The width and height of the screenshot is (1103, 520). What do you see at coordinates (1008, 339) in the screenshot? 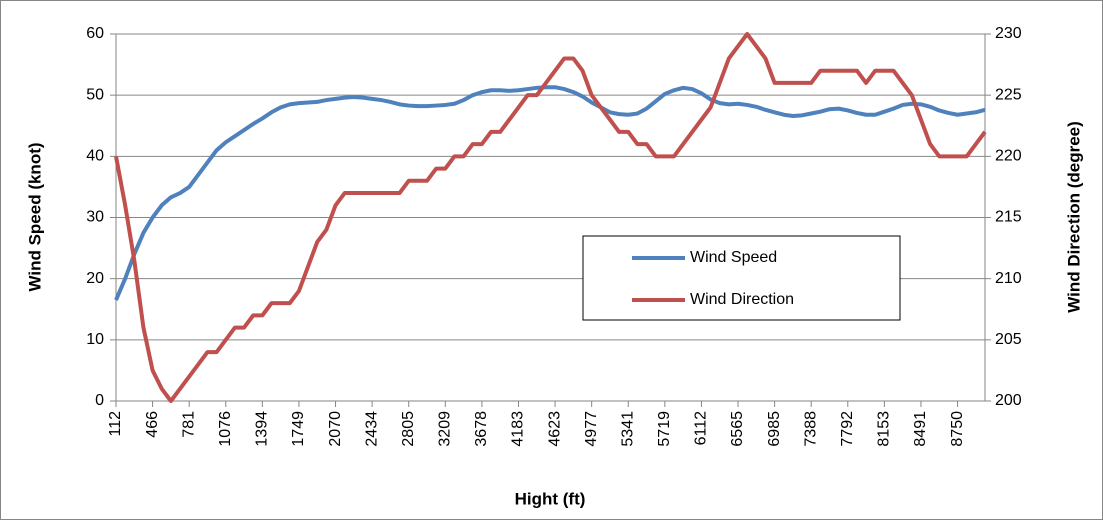
I see `y2-tick-label: 205` at bounding box center [1008, 339].